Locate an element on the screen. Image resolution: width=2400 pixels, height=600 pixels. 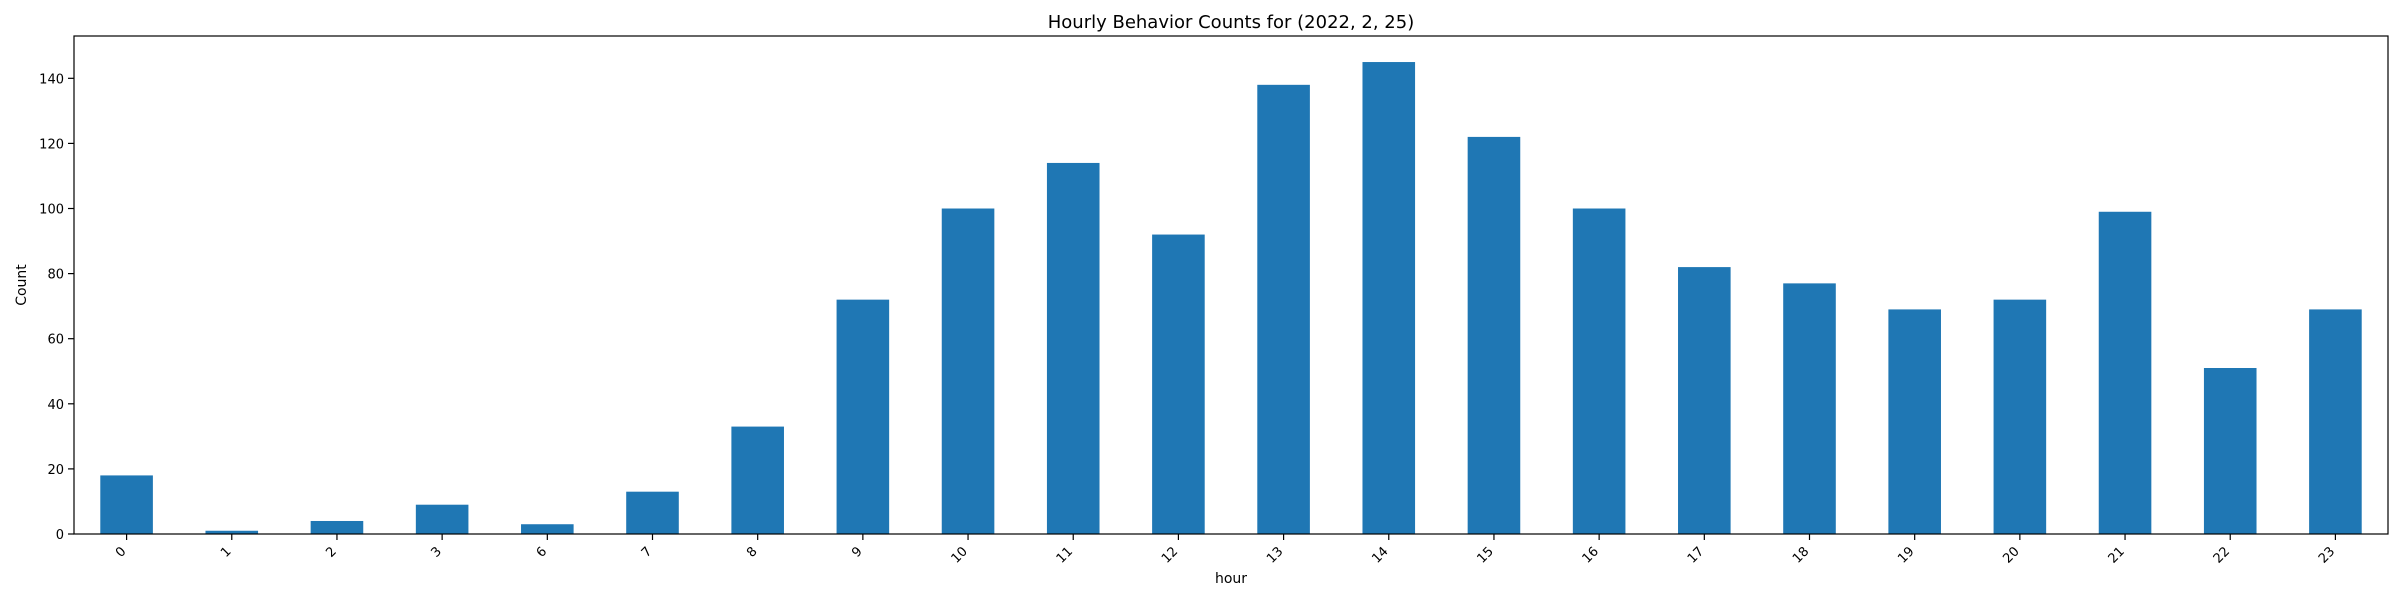
x-tick-label: 13 is located at coordinates (1275, 555).